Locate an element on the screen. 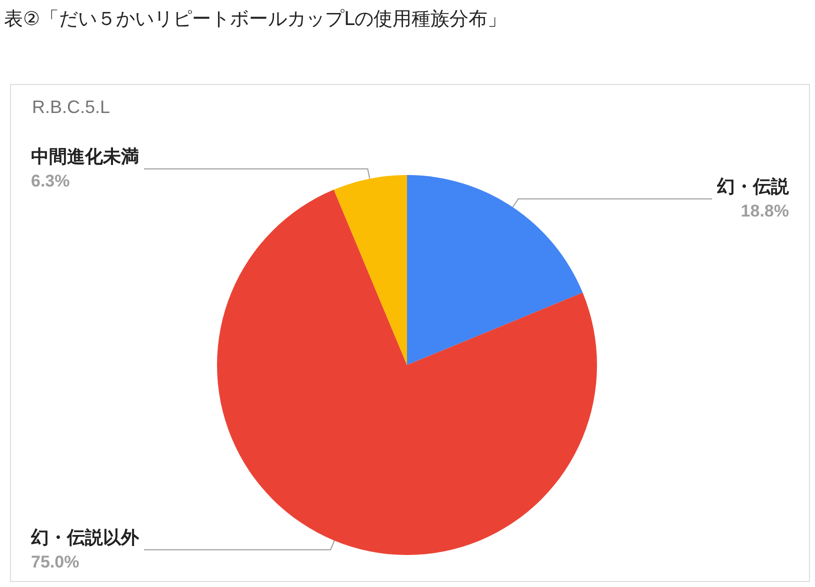 This screenshot has width=815, height=587. chart-title: 表②「だい５かいリピートボールカップLの使用種族分布」 is located at coordinates (255, 19).